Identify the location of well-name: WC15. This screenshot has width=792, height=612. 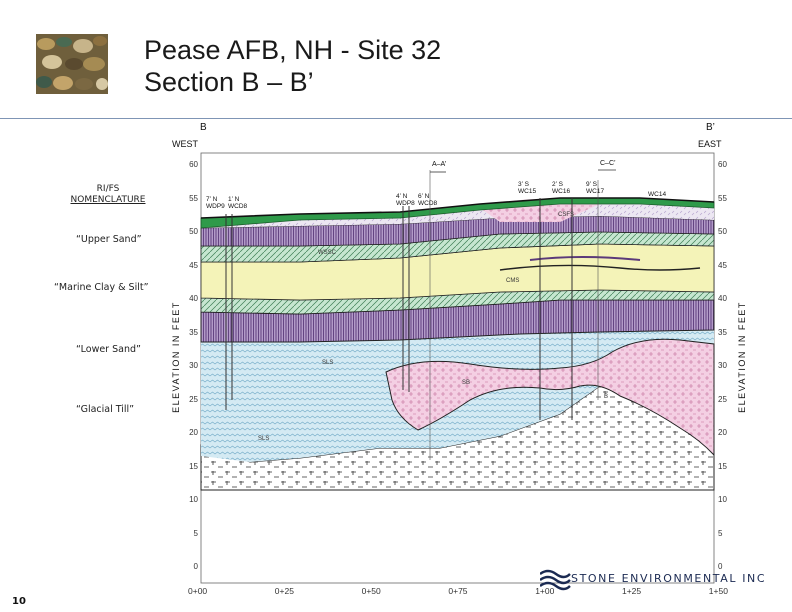
(527, 191).